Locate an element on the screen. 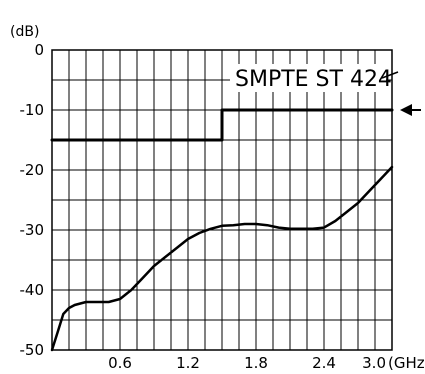 This screenshot has height=374, width=425. x-tick-labels: 0.6 1.2 1.8 2.4 3.0 is located at coordinates (247, 363).